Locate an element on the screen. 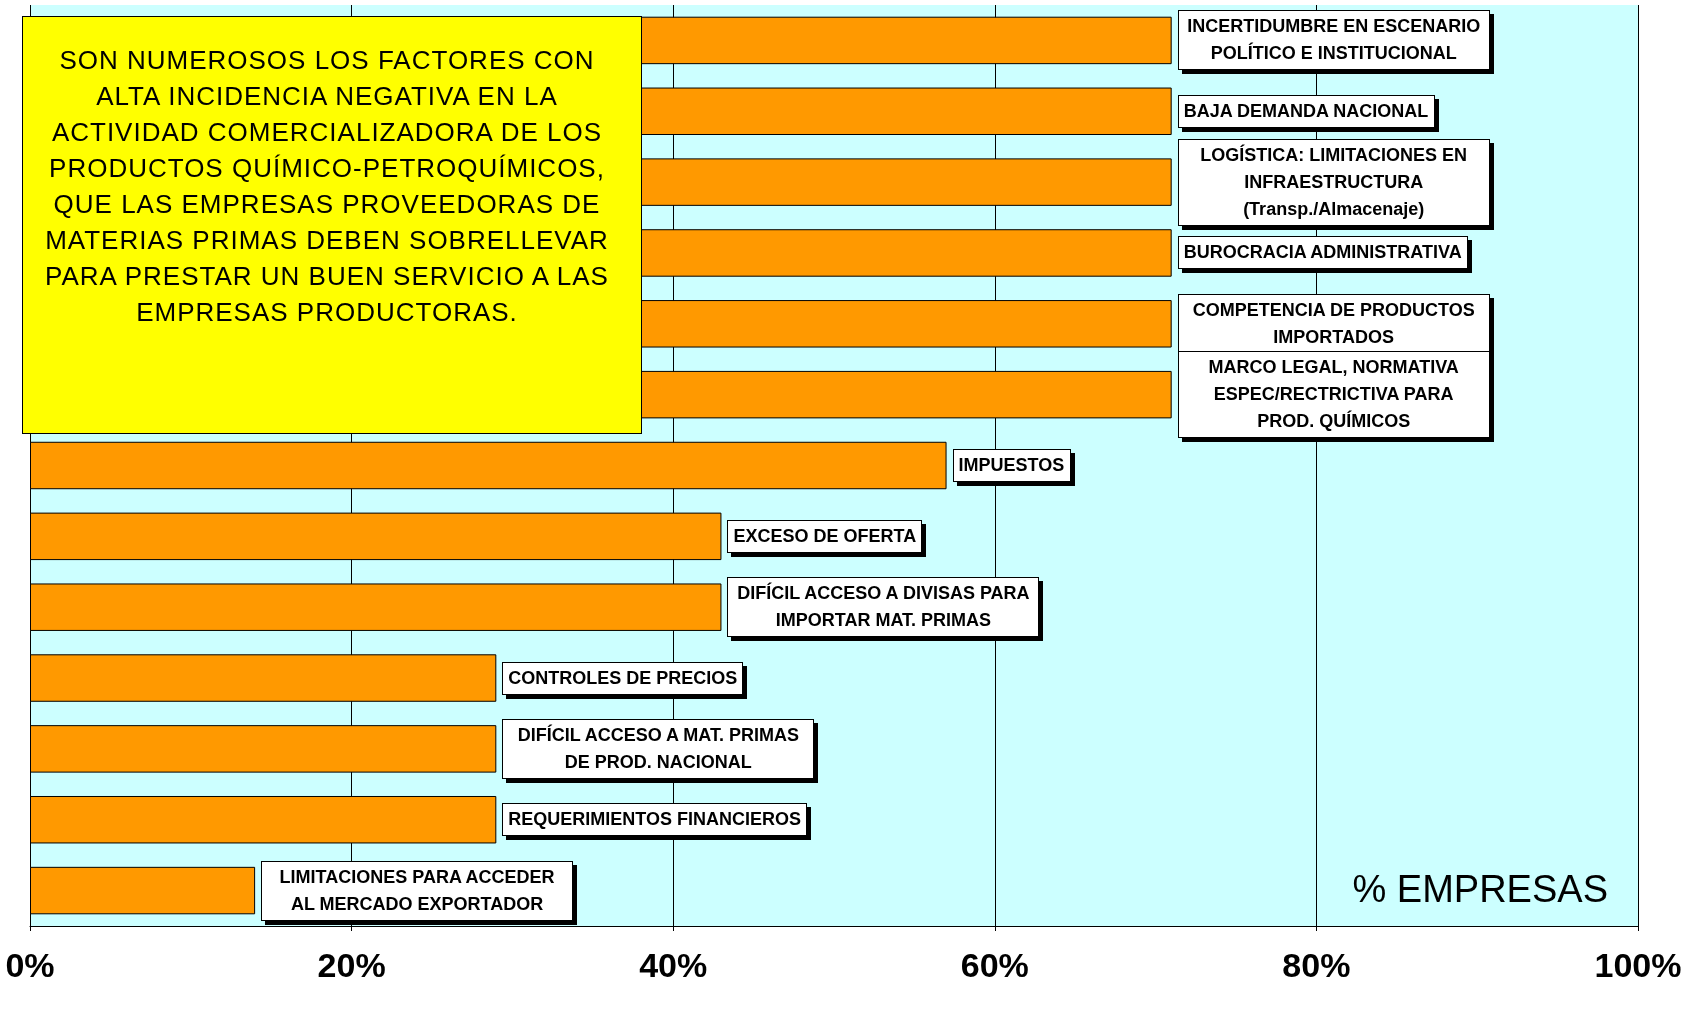  x-tick-label: 100% is located at coordinates (1638, 965).